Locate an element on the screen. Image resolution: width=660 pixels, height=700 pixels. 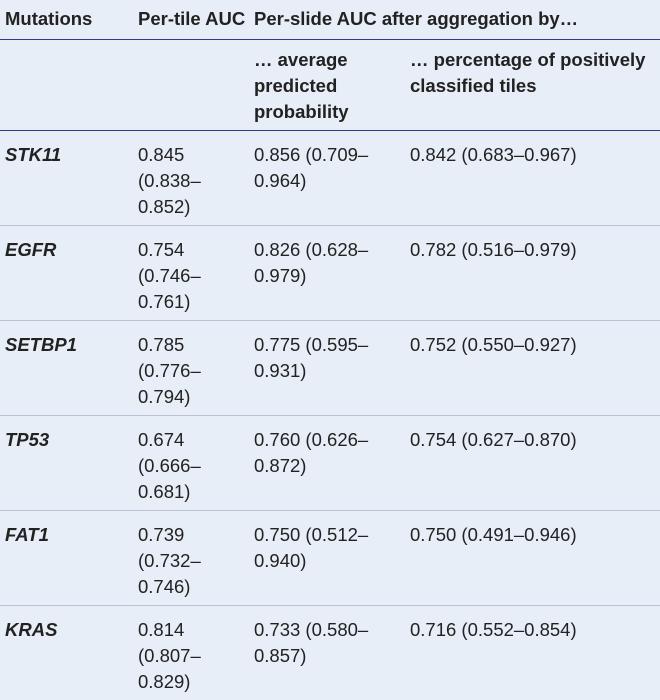
average-auc: 0.826 (0.628–0.979) is located at coordinates (328, 273).